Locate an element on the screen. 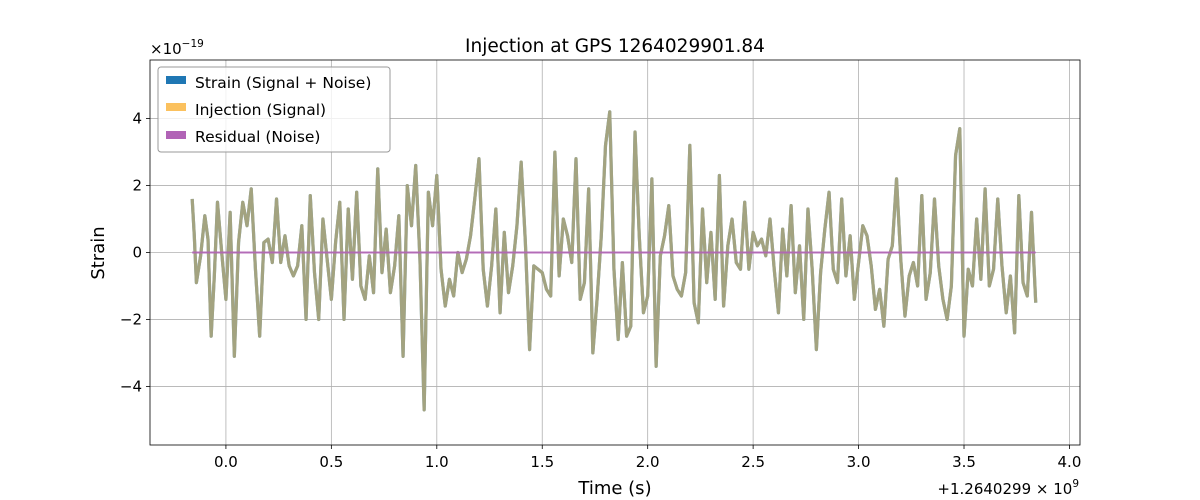  y-tick-label: 4 is located at coordinates (137, 119).